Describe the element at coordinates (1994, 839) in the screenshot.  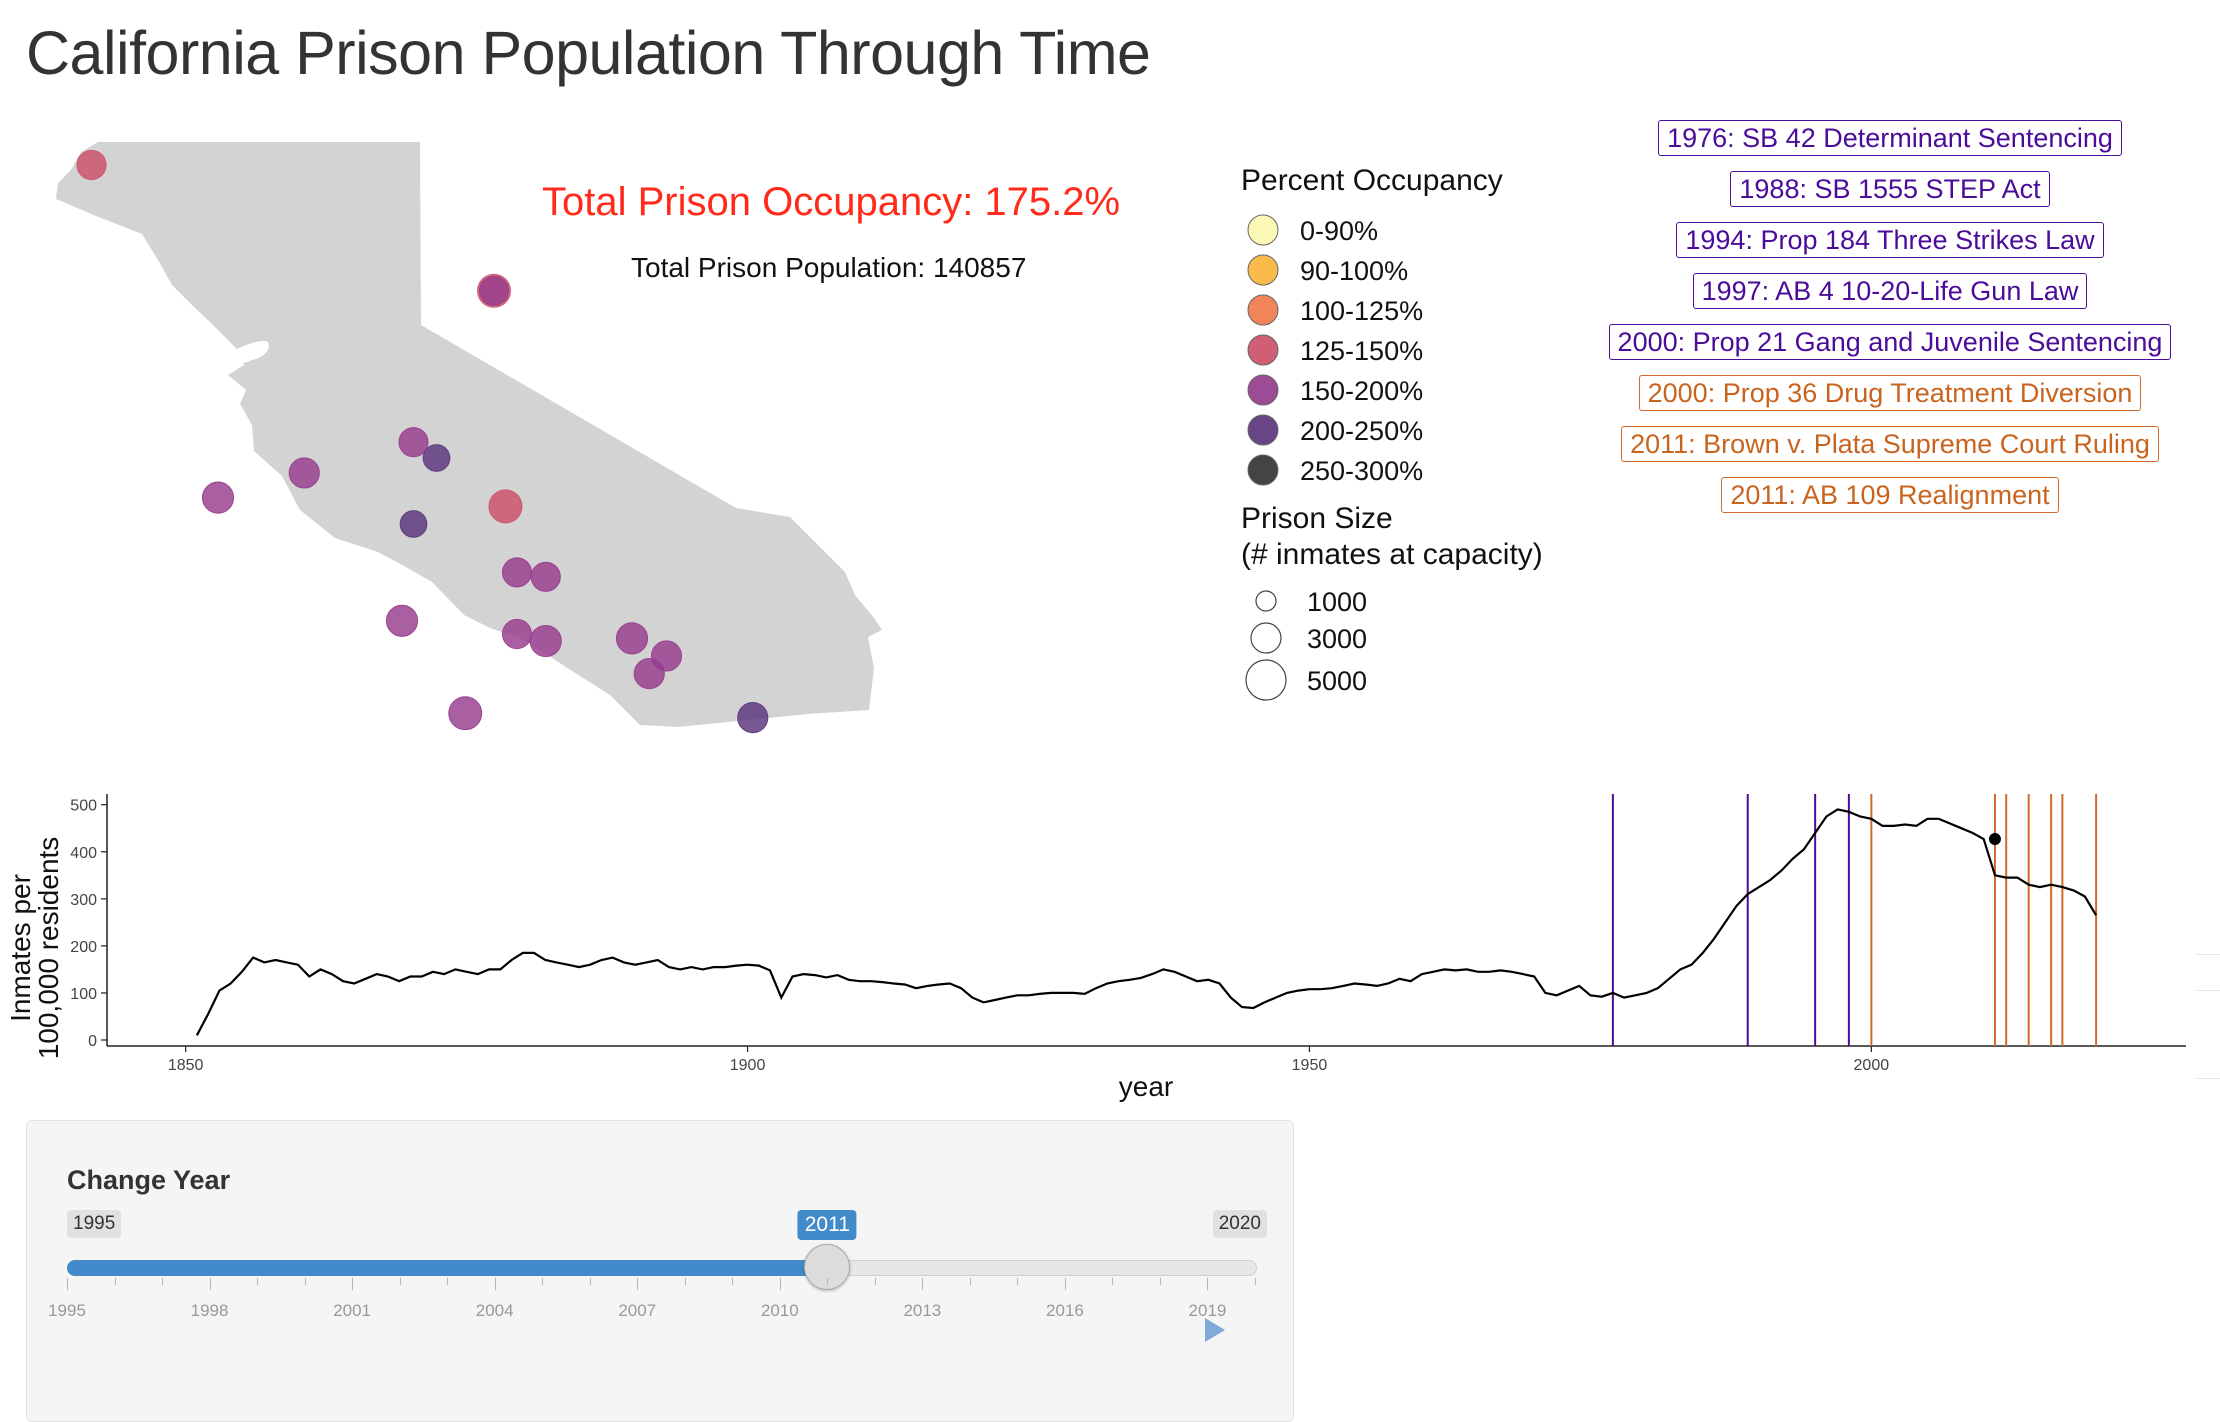
I see `current-year-point` at that location.